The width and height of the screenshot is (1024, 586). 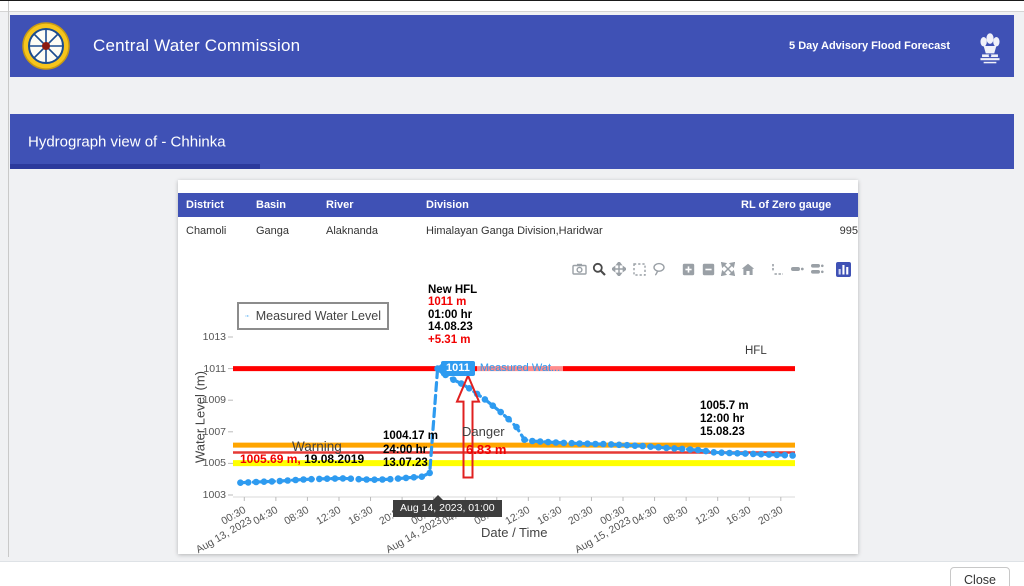 What do you see at coordinates (410, 449) in the screenshot?
I see `pre-flood-level-annotation: 1004.17 m 24:00 hr 13.07.23` at bounding box center [410, 449].